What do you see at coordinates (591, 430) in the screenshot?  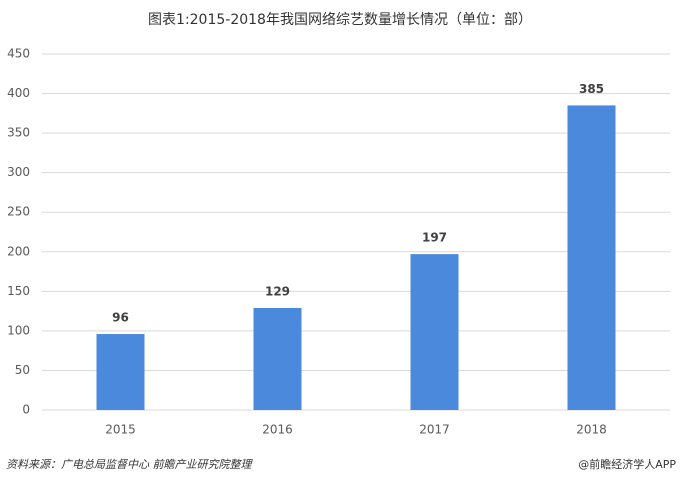 I see `x-tick-label: 2018` at bounding box center [591, 430].